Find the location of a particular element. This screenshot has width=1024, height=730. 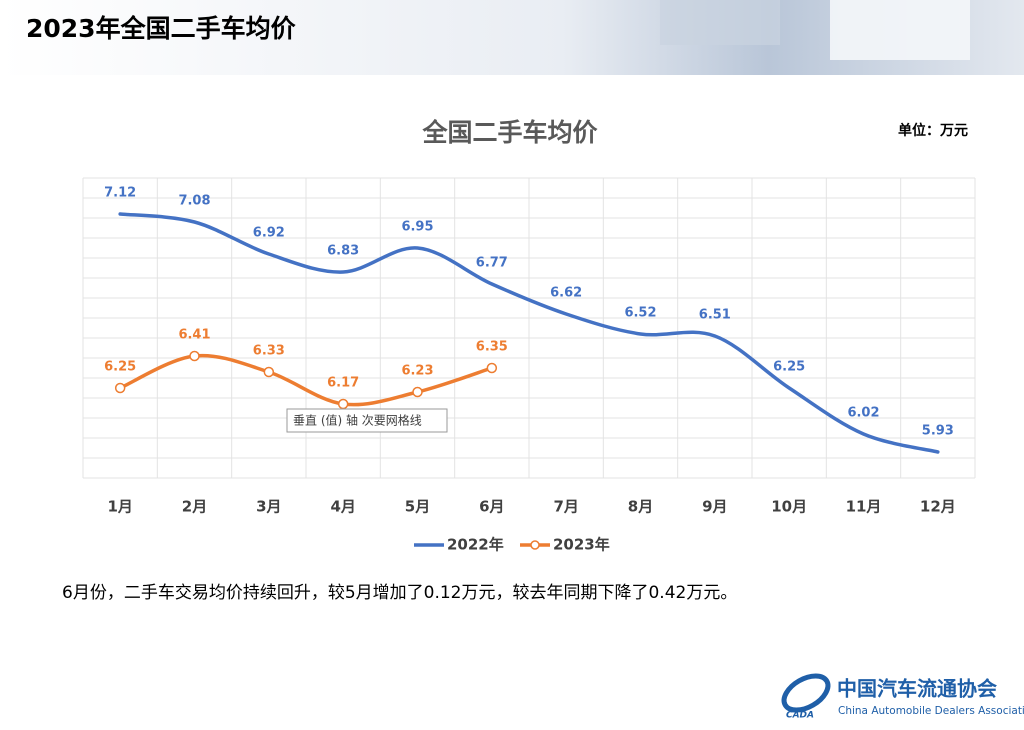

legend-marker is located at coordinates (535, 545).